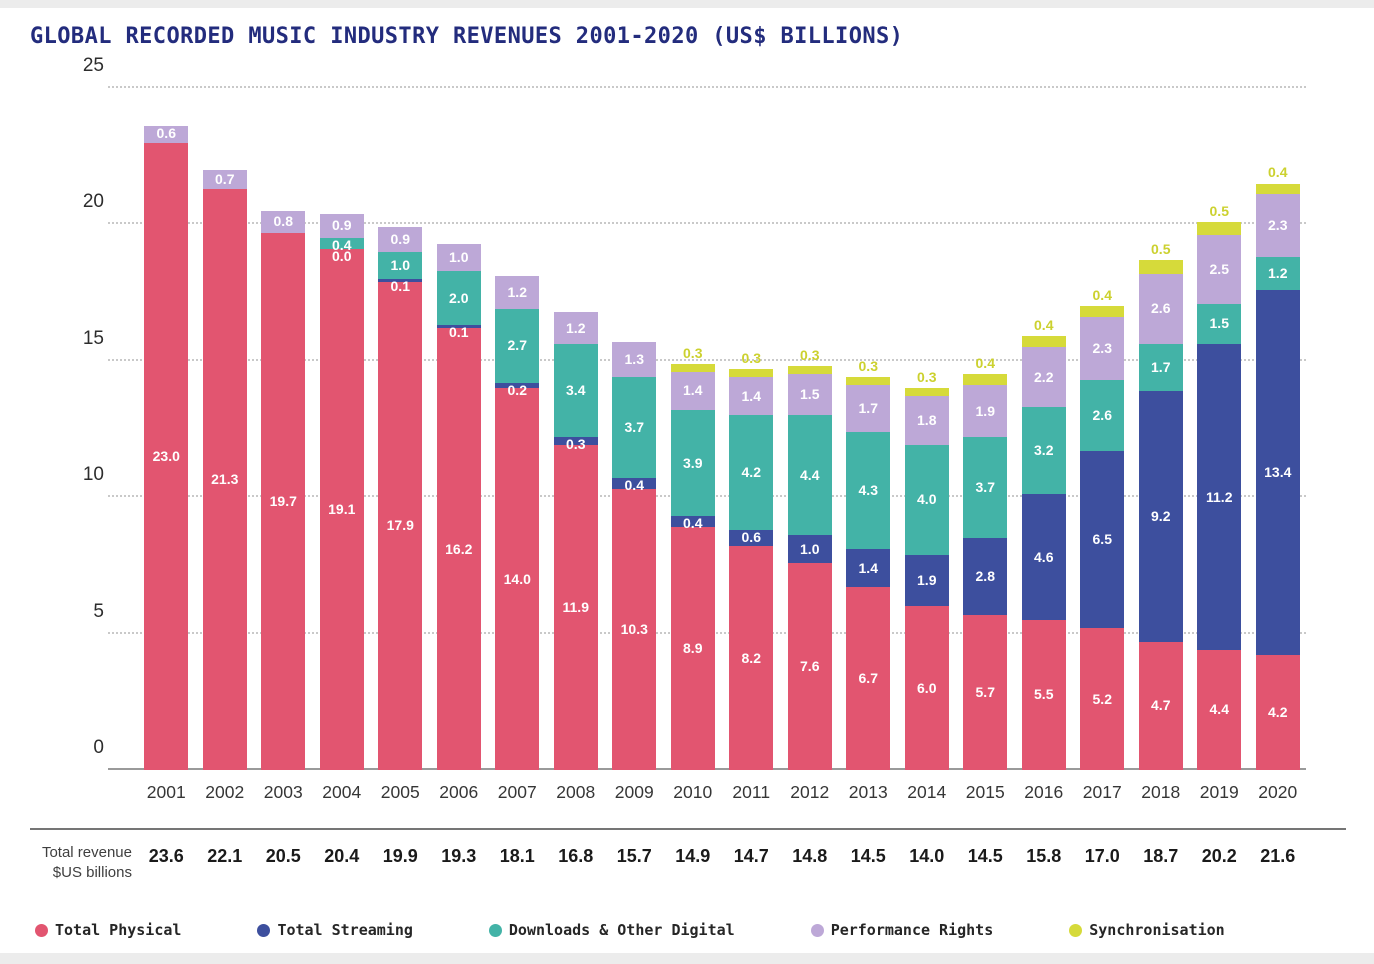  I want to click on value-label-streaming-2018: 9.2, so click(1161, 515).